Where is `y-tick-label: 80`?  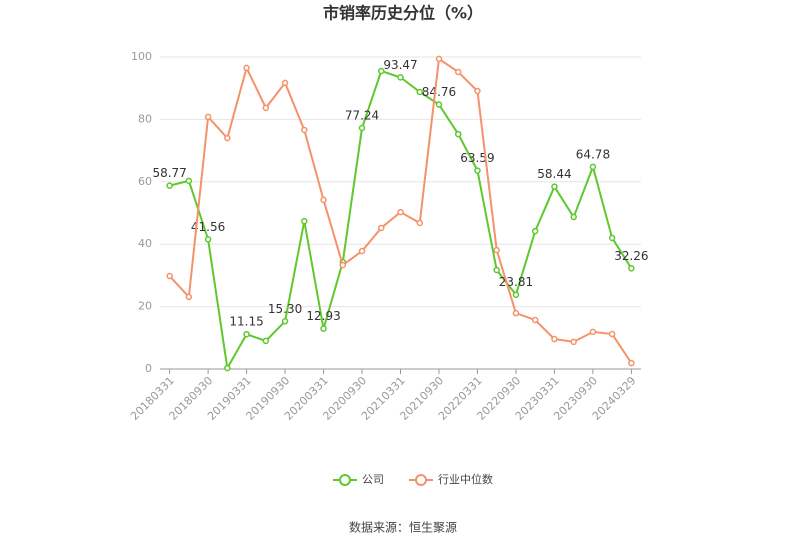
y-tick-label: 80 is located at coordinates (145, 118).